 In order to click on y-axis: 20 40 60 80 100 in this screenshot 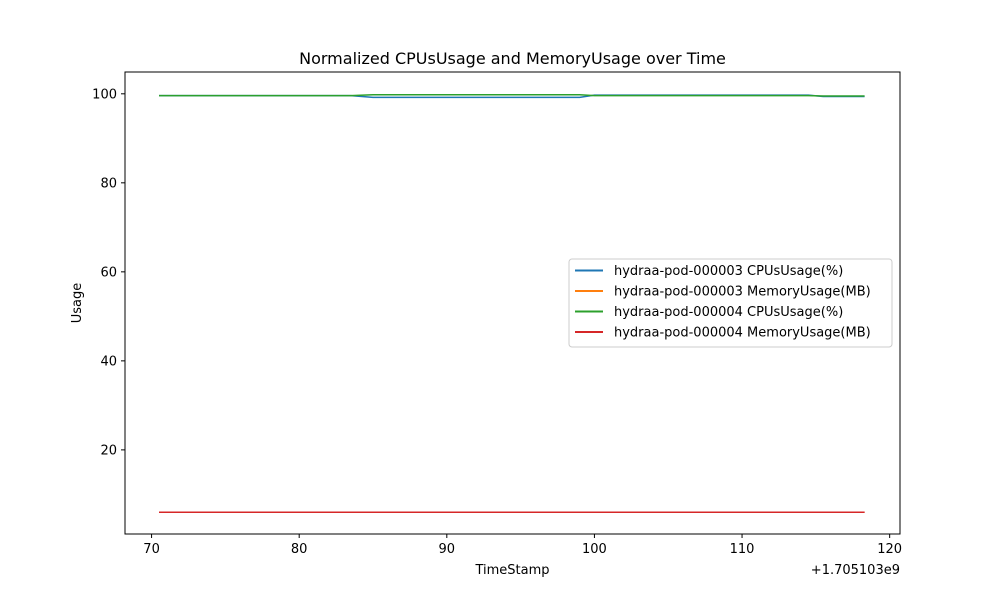, I will do `click(108, 272)`.